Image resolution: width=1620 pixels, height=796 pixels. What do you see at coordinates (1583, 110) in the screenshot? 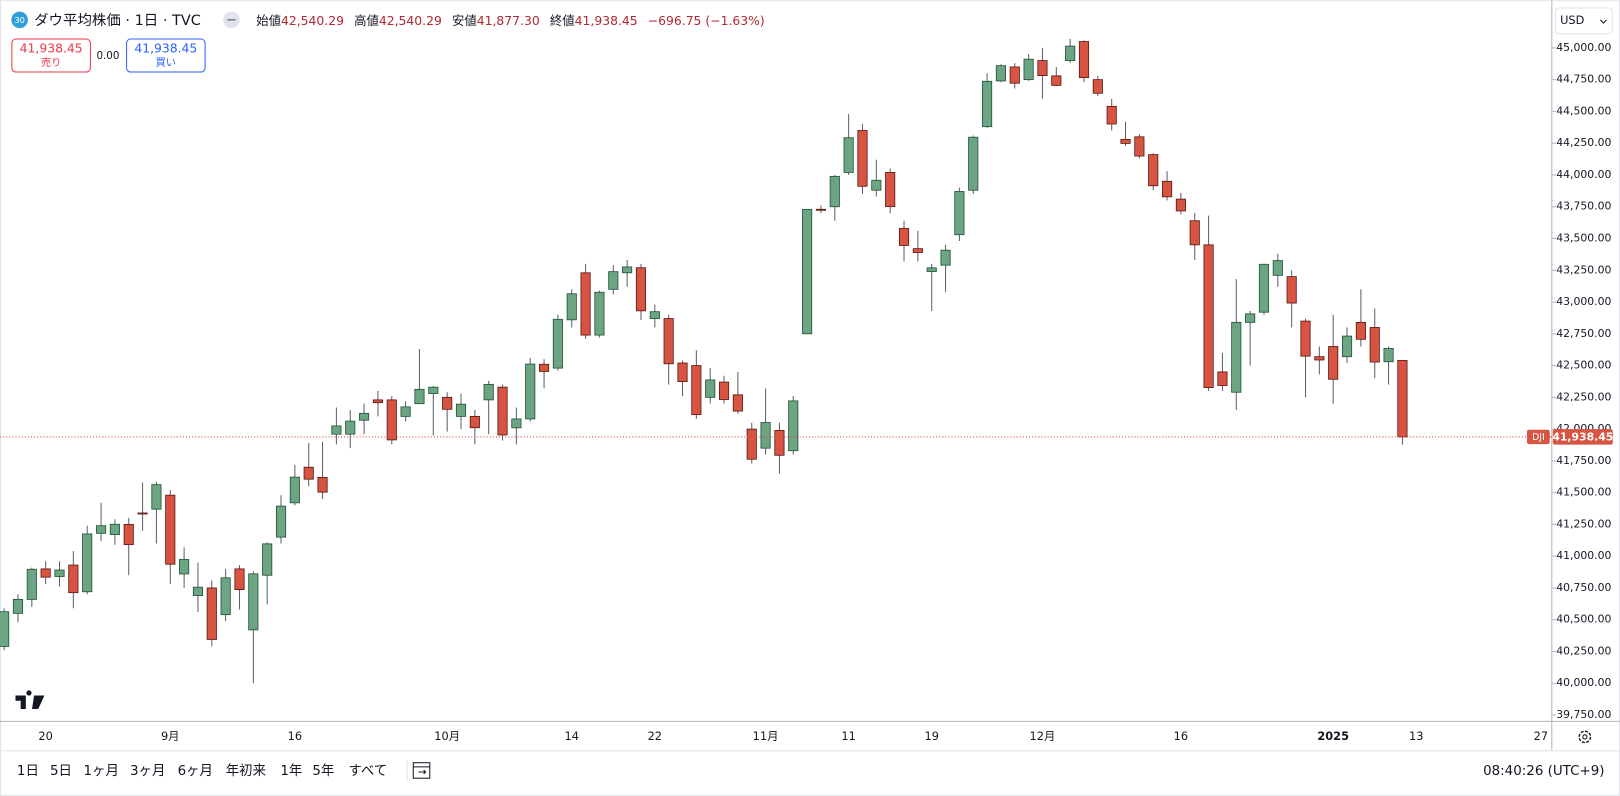
I see `y-tick-label: 44,500.00` at bounding box center [1583, 110].